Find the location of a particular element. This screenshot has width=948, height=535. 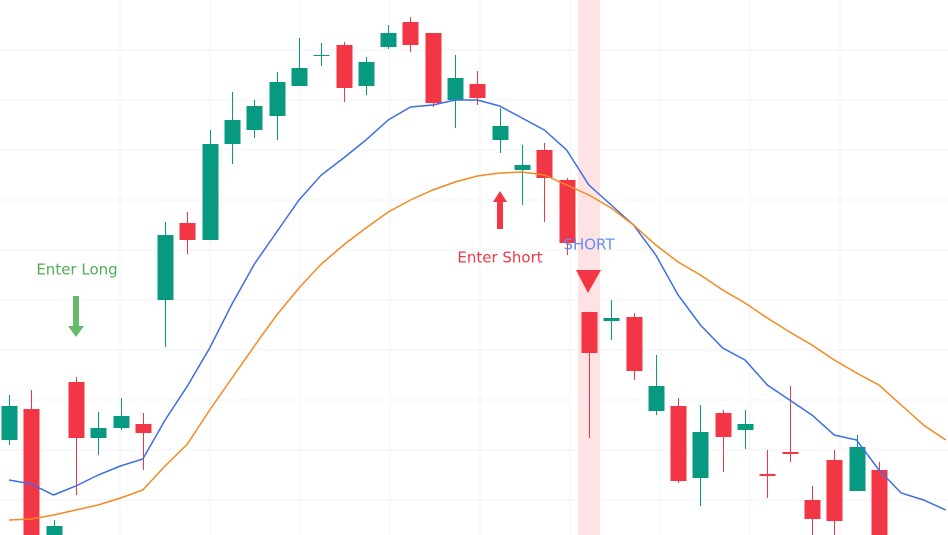

annotation: Enter Long is located at coordinates (76, 270).